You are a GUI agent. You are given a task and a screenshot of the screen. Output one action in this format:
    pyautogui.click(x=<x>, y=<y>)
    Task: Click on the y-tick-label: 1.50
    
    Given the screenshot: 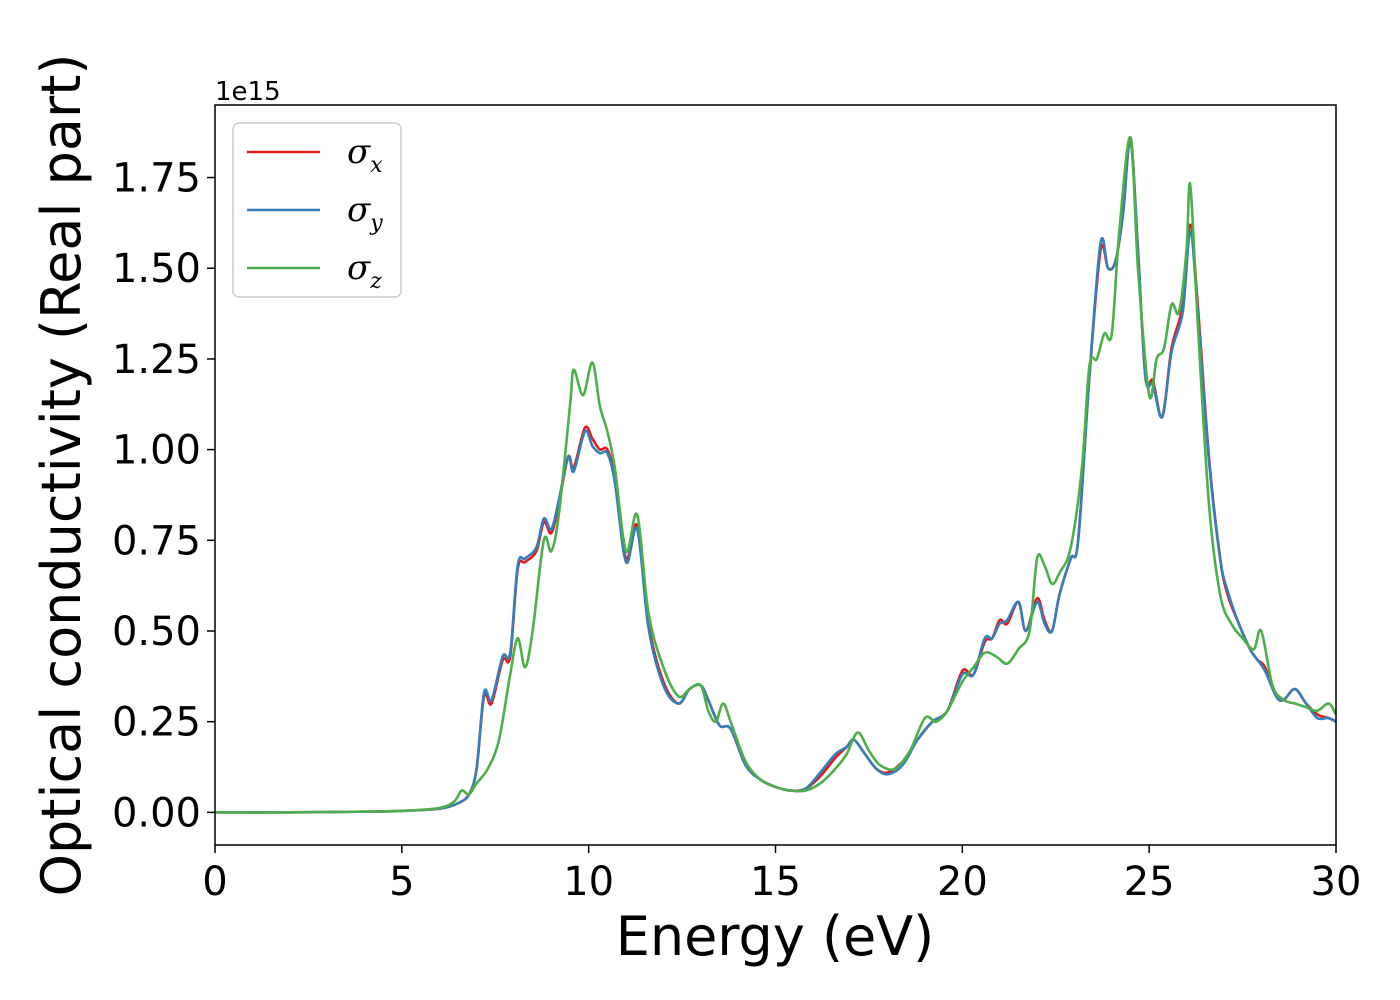 What is the action you would take?
    pyautogui.click(x=156, y=269)
    